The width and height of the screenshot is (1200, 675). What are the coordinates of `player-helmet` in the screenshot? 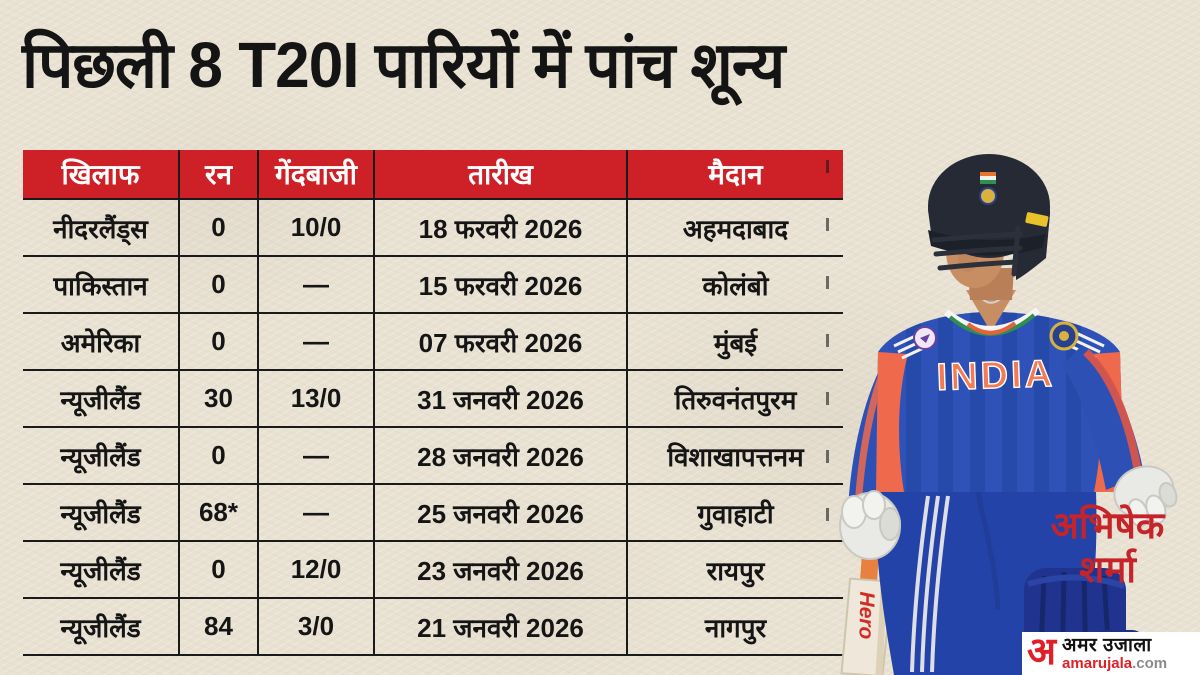 It's located at (989, 221).